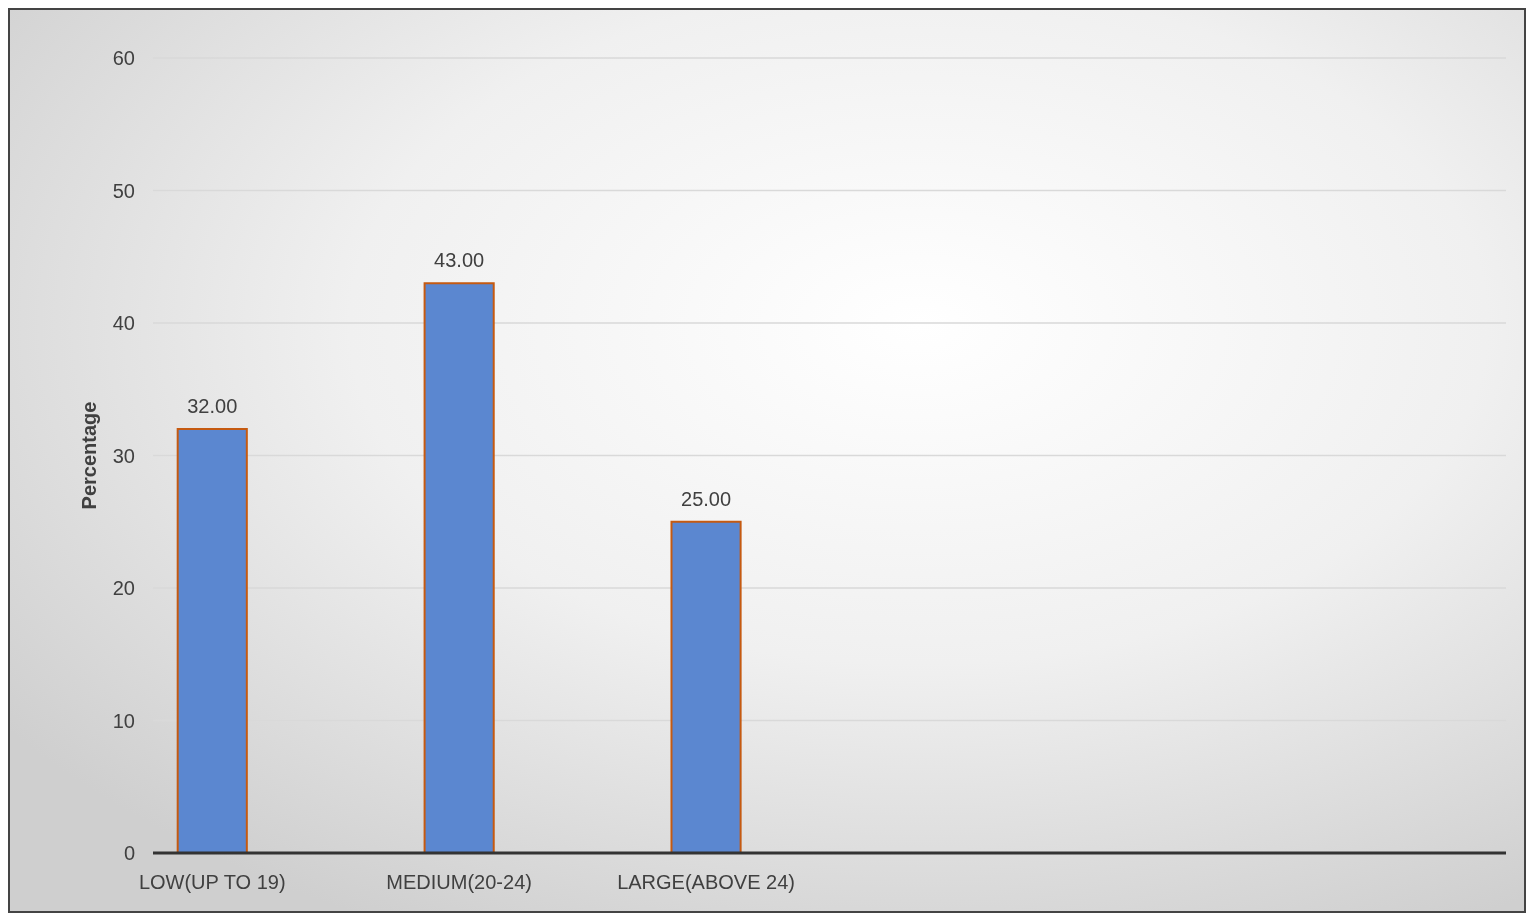 This screenshot has width=1534, height=915. What do you see at coordinates (123, 323) in the screenshot?
I see `y-tick-label: 40` at bounding box center [123, 323].